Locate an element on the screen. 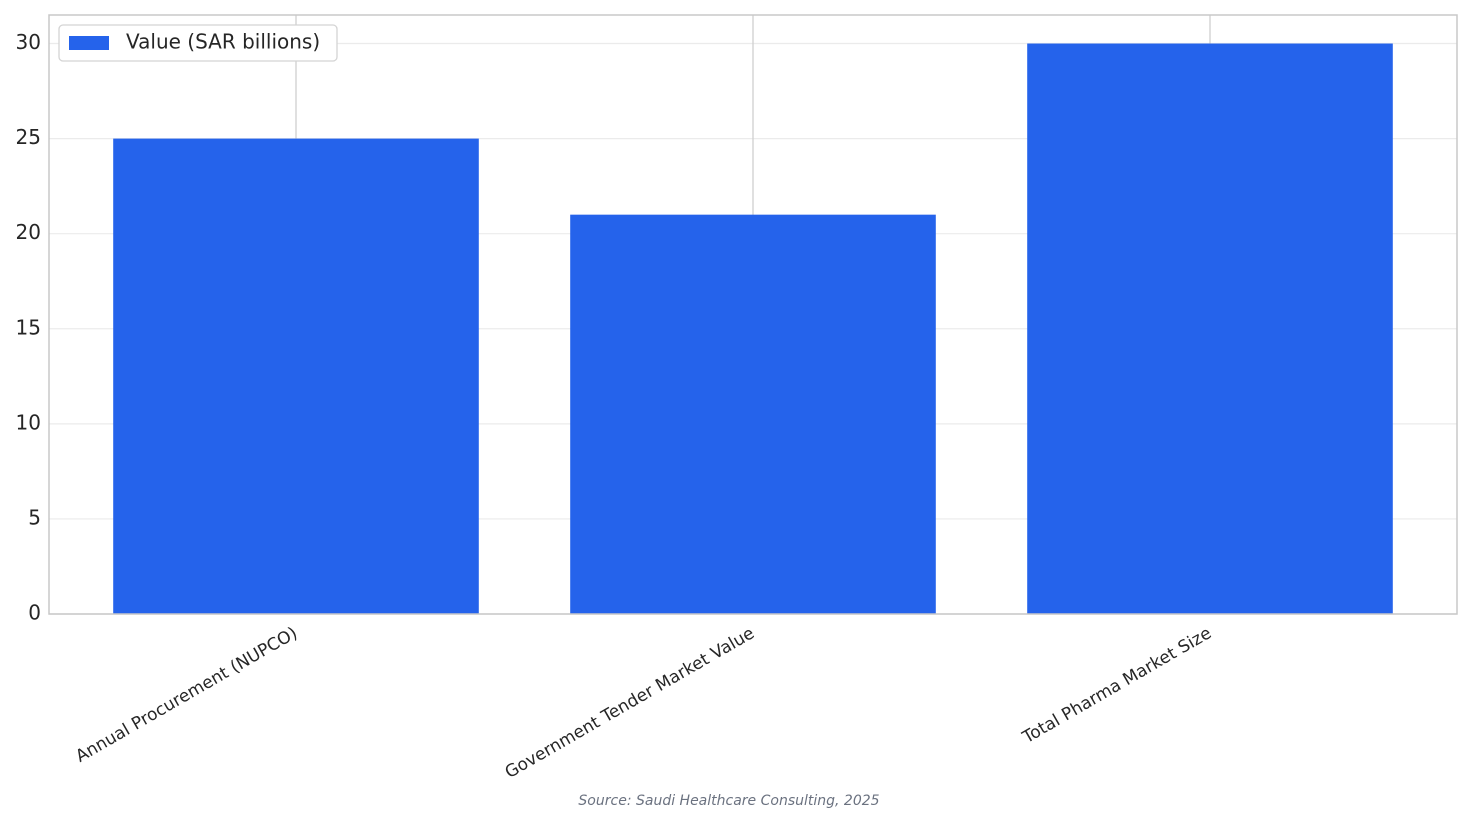 The width and height of the screenshot is (1471, 824). legend: Value (SAR billions) is located at coordinates (198, 43).